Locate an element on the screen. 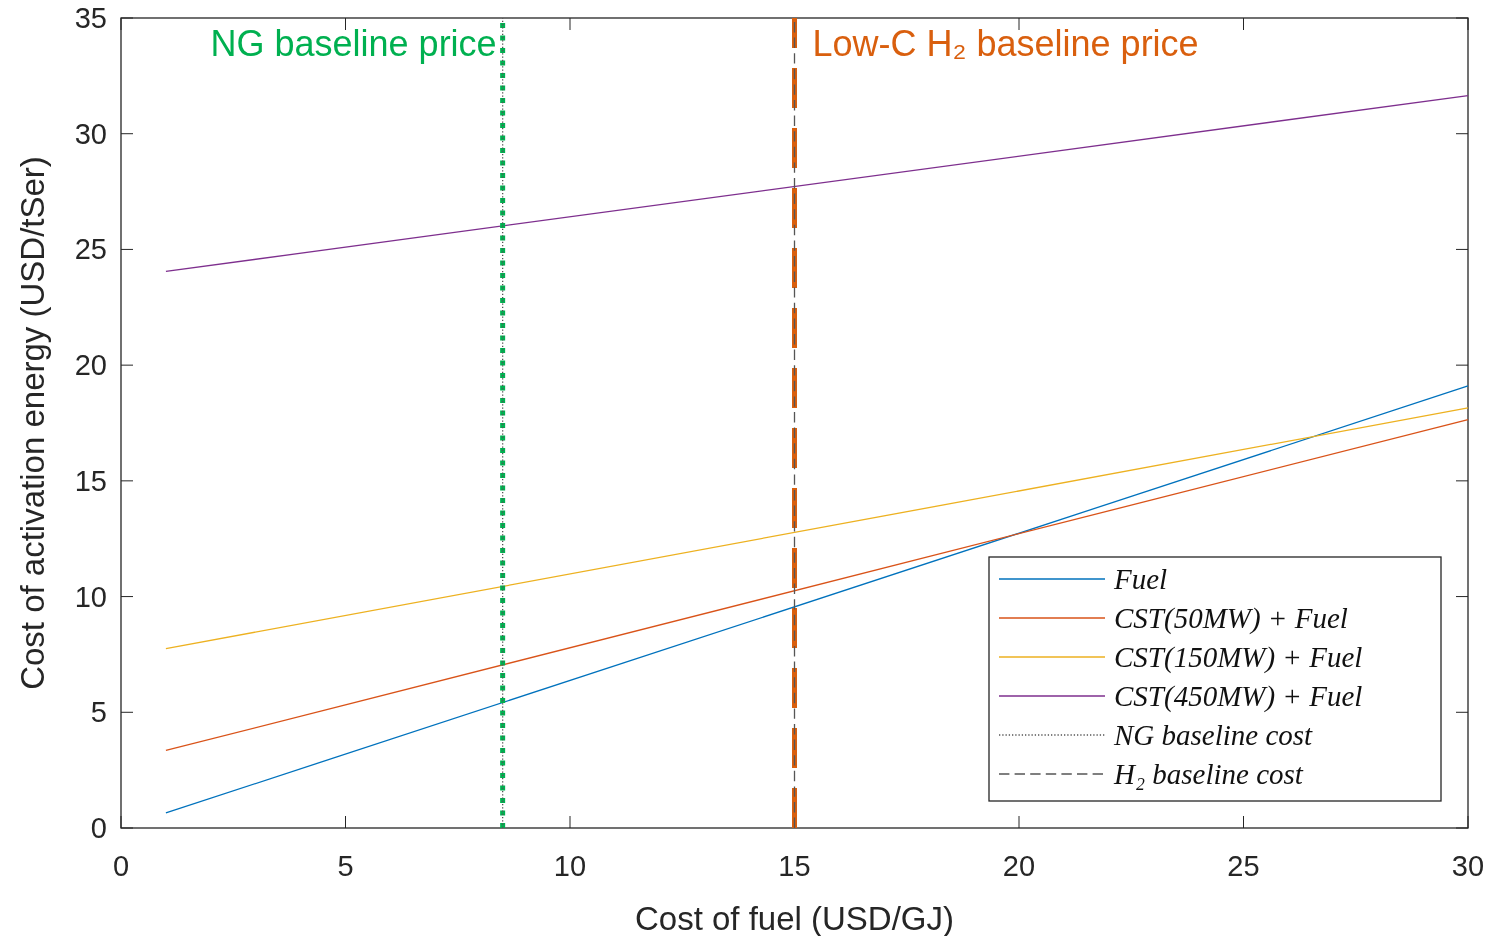 The width and height of the screenshot is (1491, 936). legend-label: NG baseline cost is located at coordinates (1213, 735).